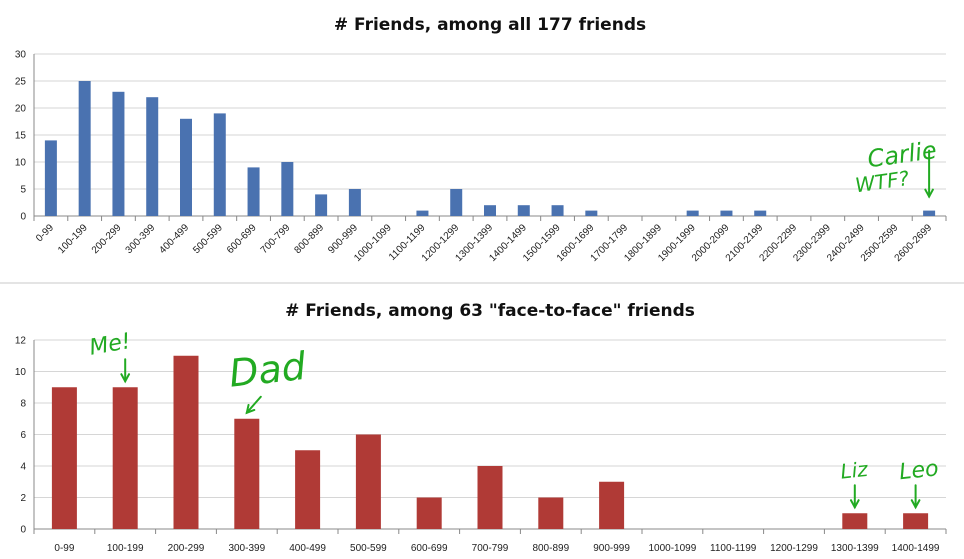 The height and width of the screenshot is (559, 964). I want to click on x-tick-label: 1400-1499, so click(916, 548).